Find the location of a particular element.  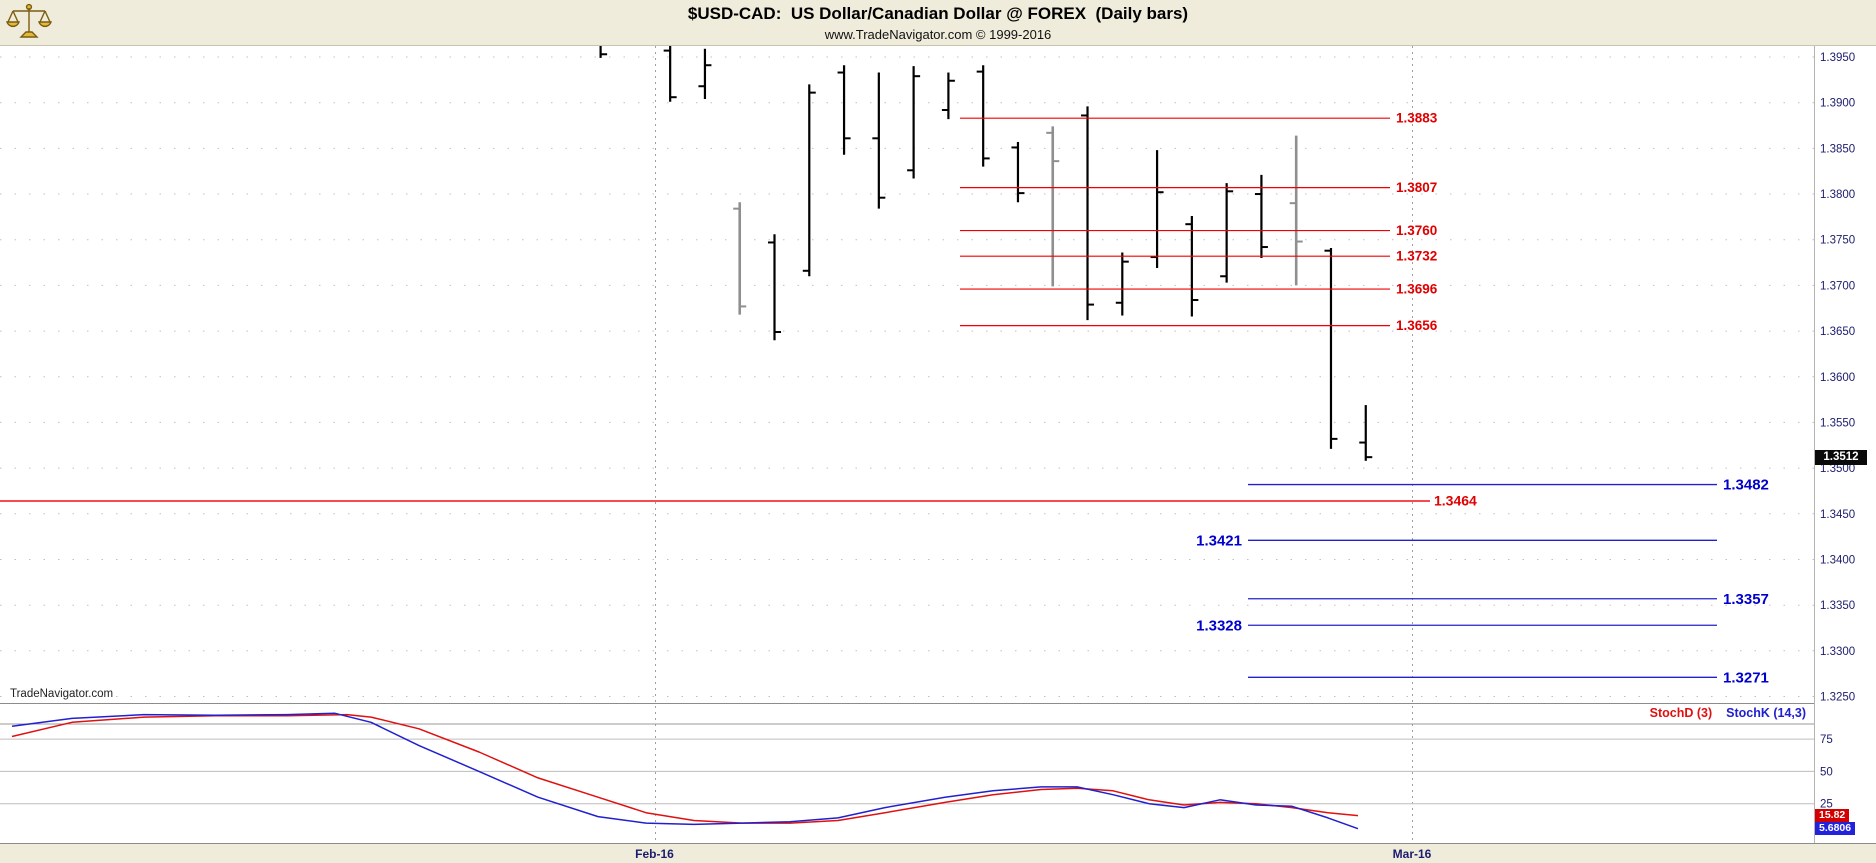

resistance-label: 1.3696 is located at coordinates (1417, 289).